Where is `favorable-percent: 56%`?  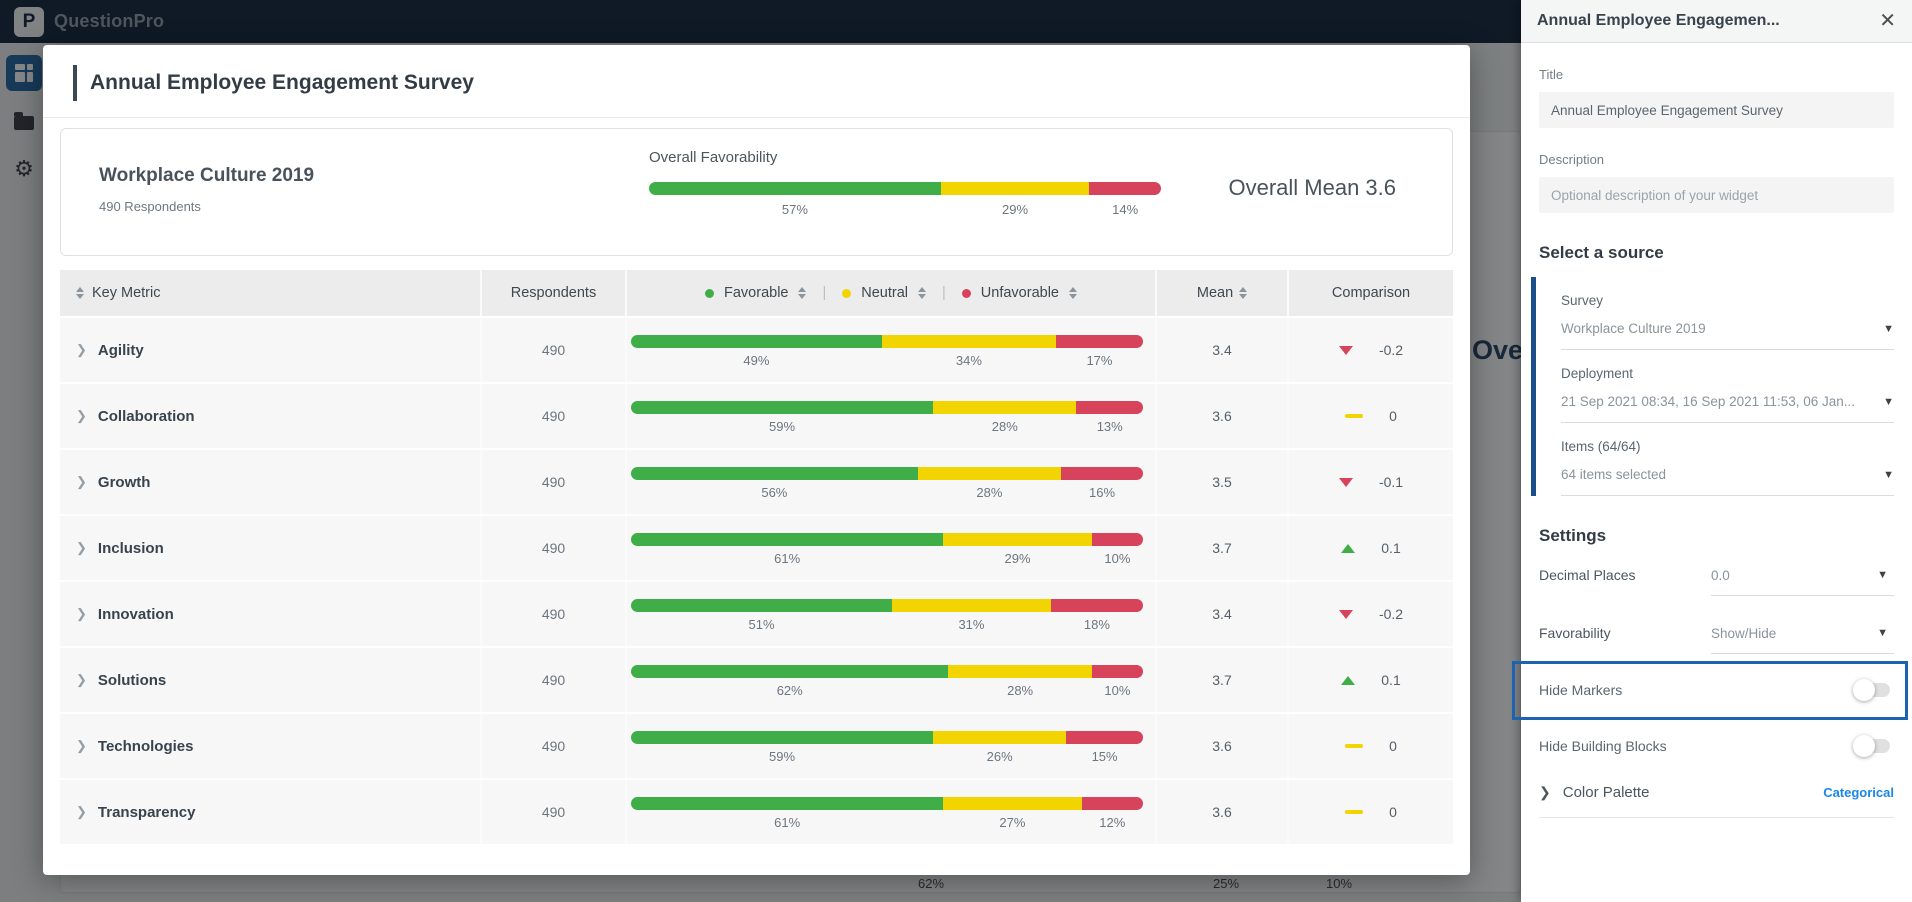 favorable-percent: 56% is located at coordinates (774, 492).